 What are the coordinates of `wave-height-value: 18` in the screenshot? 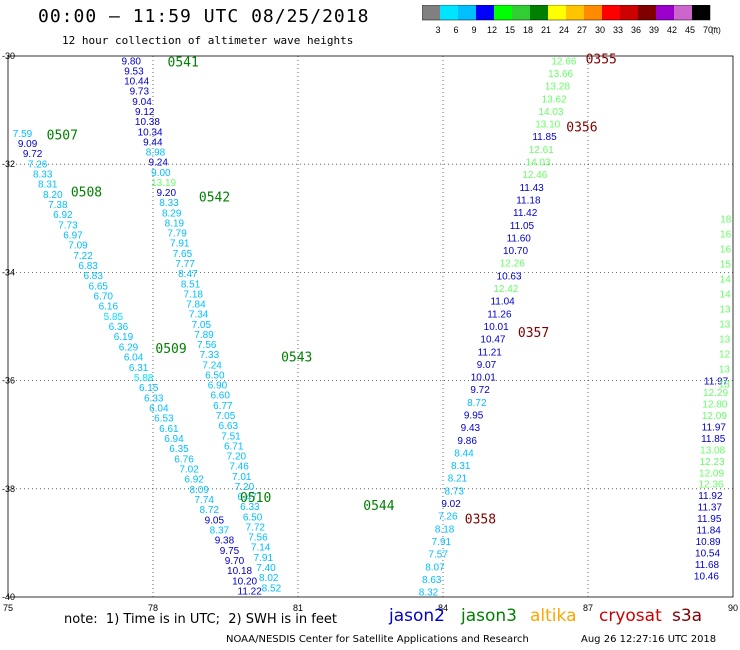 It's located at (726, 219).